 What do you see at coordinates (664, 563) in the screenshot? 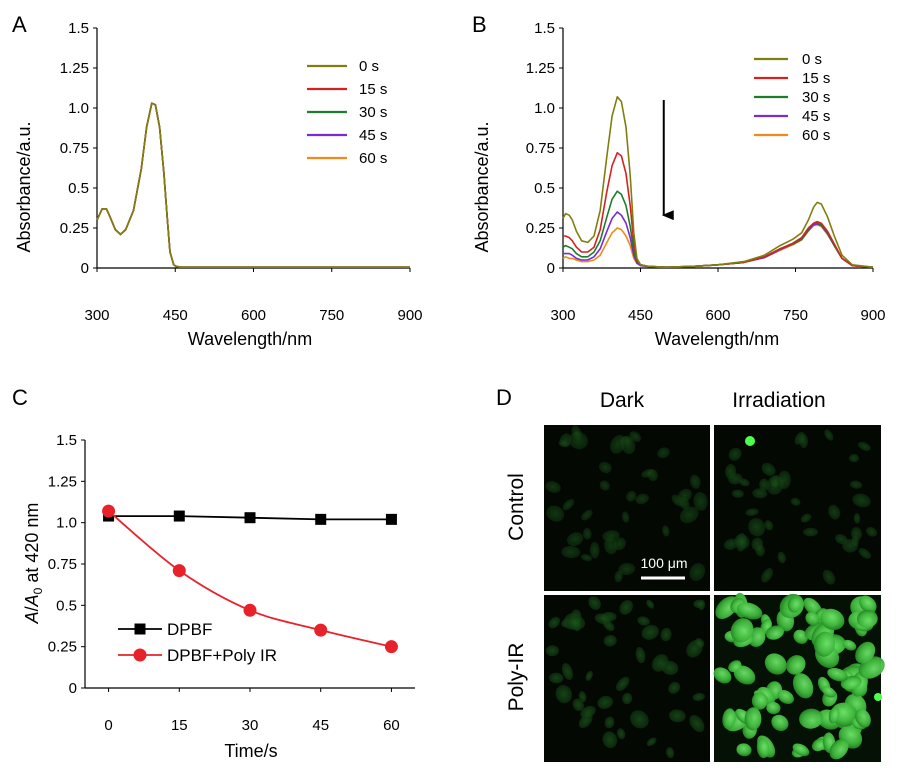
I see `scale-bar-label: 100 μm` at bounding box center [664, 563].